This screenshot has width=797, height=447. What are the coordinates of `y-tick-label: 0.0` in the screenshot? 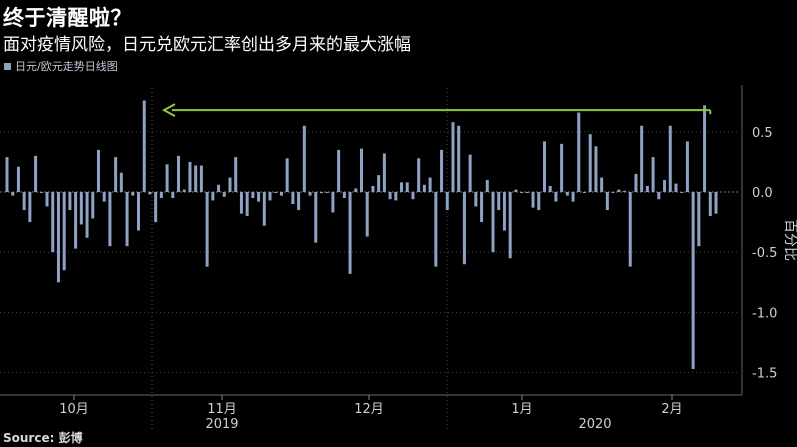 It's located at (762, 193).